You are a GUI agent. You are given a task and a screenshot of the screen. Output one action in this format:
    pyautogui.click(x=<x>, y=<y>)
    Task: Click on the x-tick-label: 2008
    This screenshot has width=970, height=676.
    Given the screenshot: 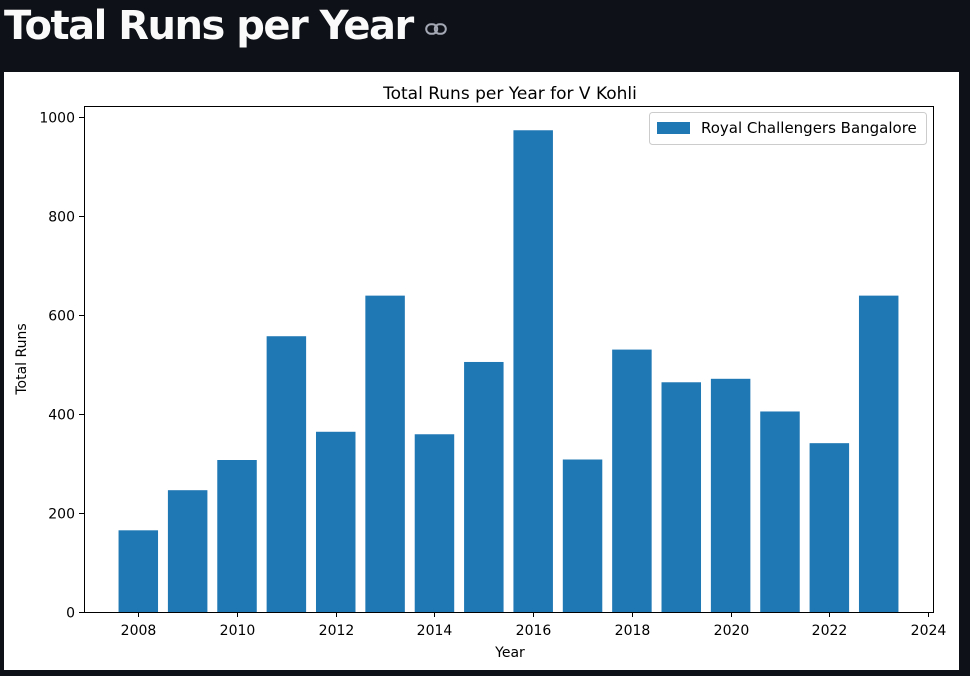 What is the action you would take?
    pyautogui.click(x=139, y=631)
    